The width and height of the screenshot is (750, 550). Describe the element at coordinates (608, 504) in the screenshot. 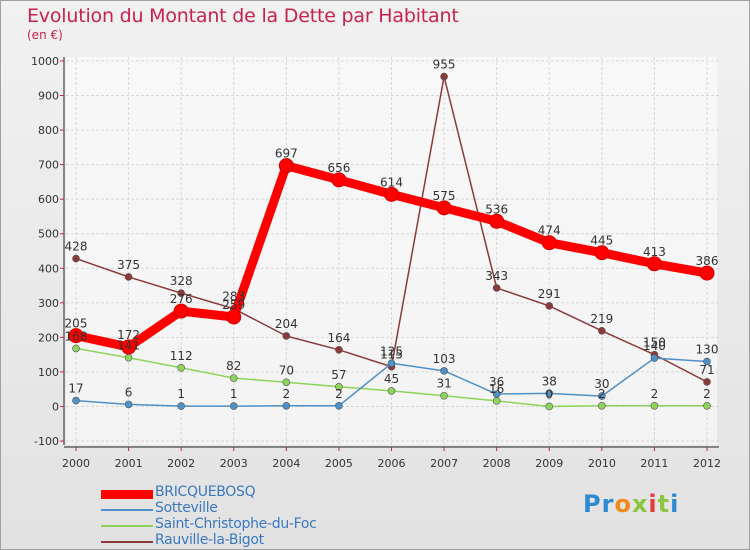

I see `logo-letter: r` at that location.